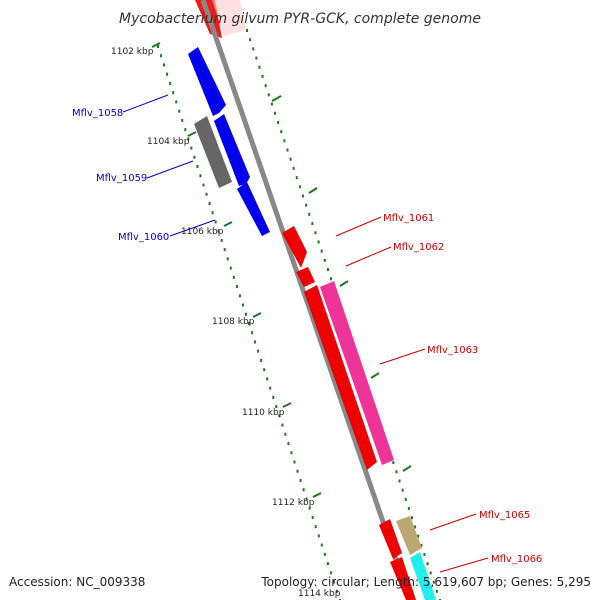  What do you see at coordinates (229, 18) in the screenshot?
I see `faded-pink-gene` at bounding box center [229, 18].